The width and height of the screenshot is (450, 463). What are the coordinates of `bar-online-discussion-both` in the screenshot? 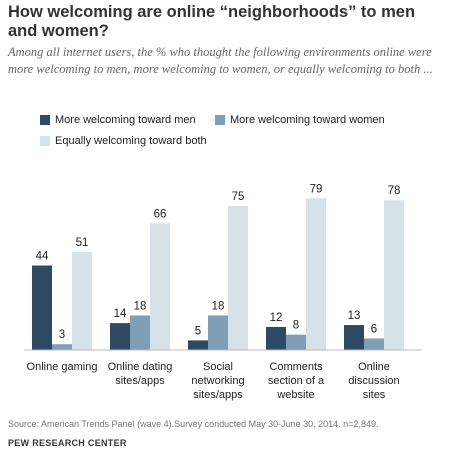 It's located at (394, 275).